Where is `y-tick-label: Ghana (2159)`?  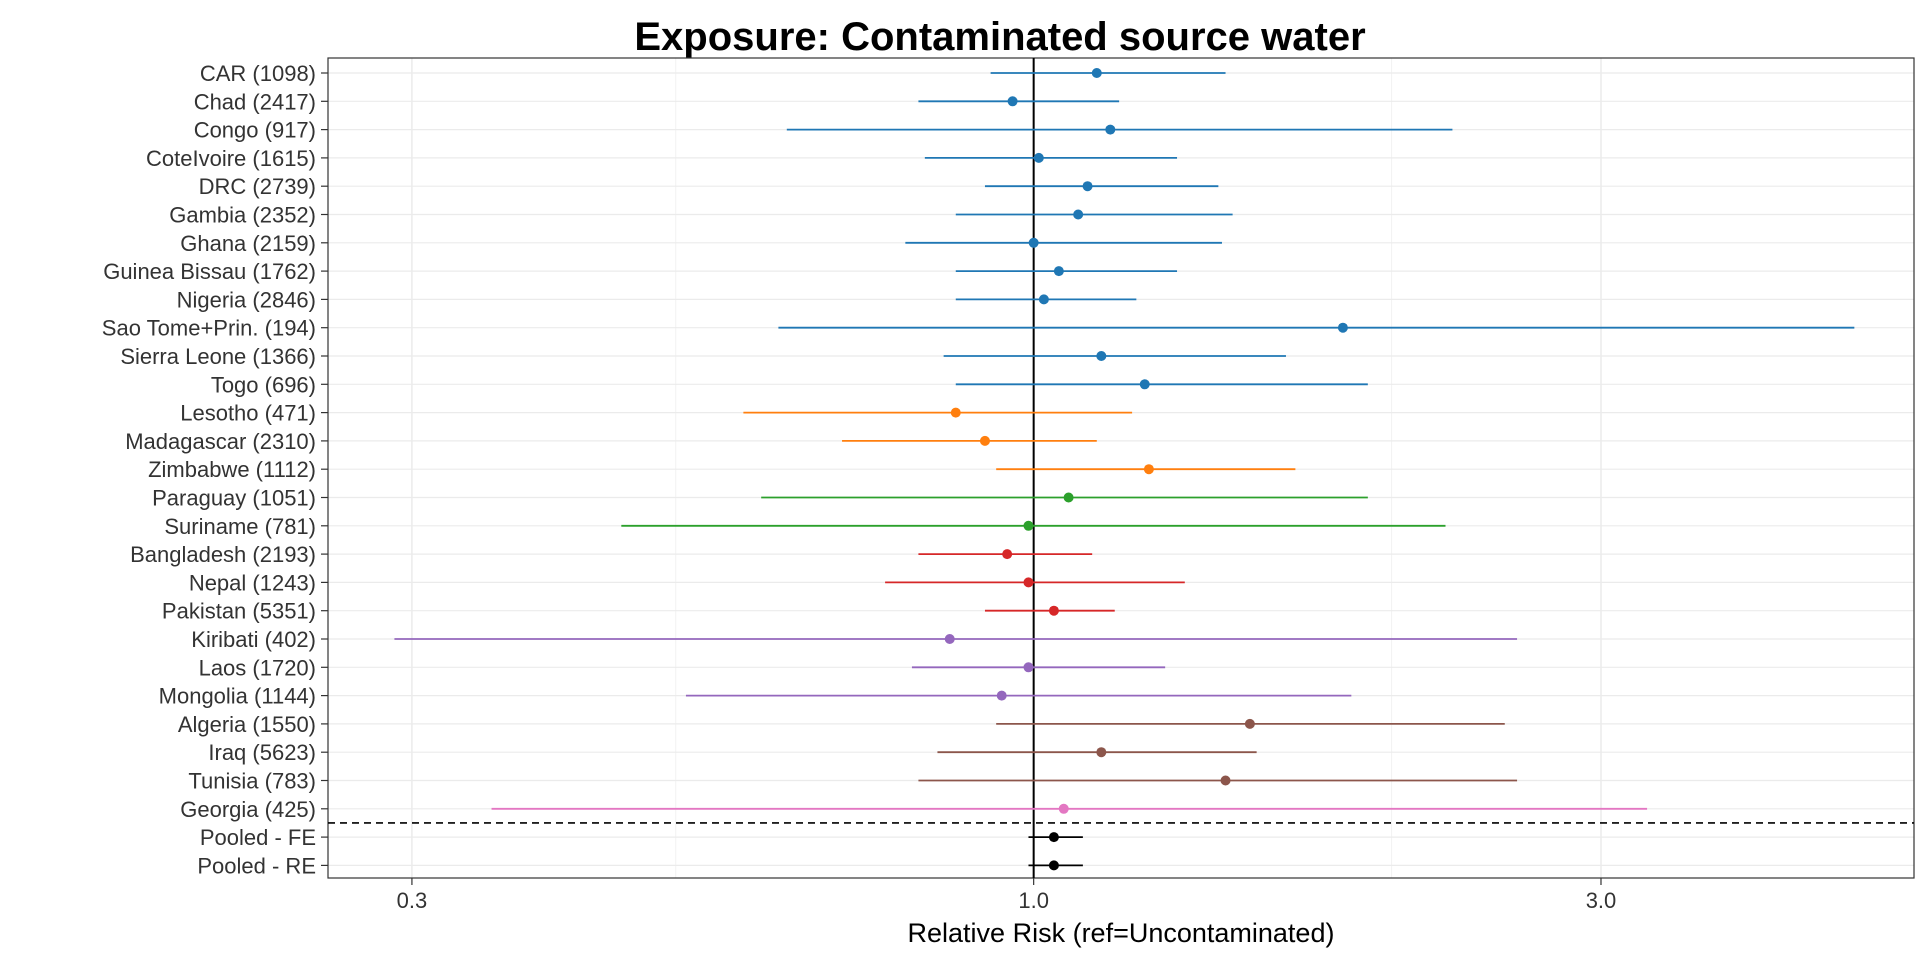
y-tick-label: Ghana (2159) is located at coordinates (248, 243).